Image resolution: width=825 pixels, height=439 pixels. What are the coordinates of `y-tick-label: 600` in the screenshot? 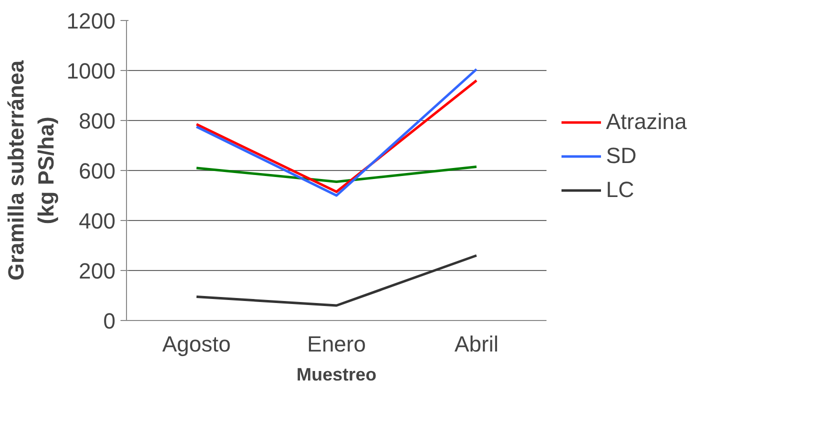 It's located at (97, 171).